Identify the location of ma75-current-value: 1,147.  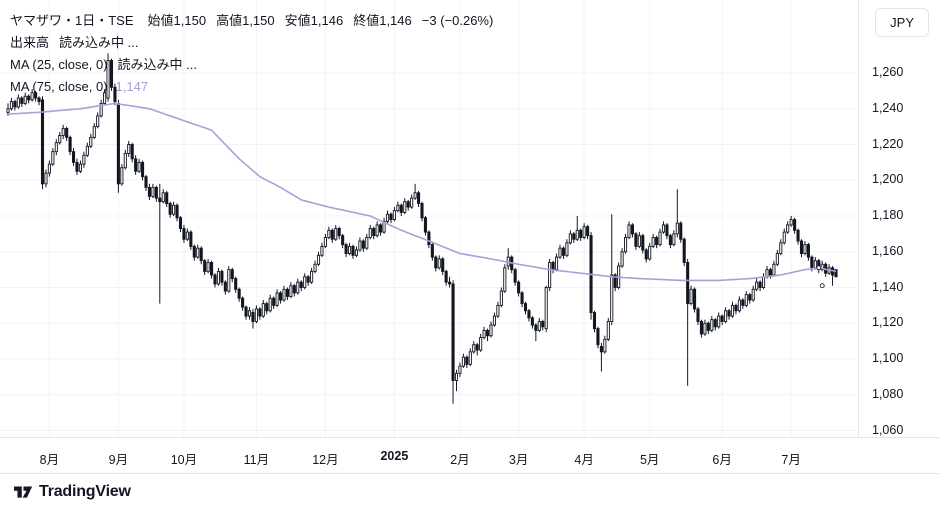
(132, 86).